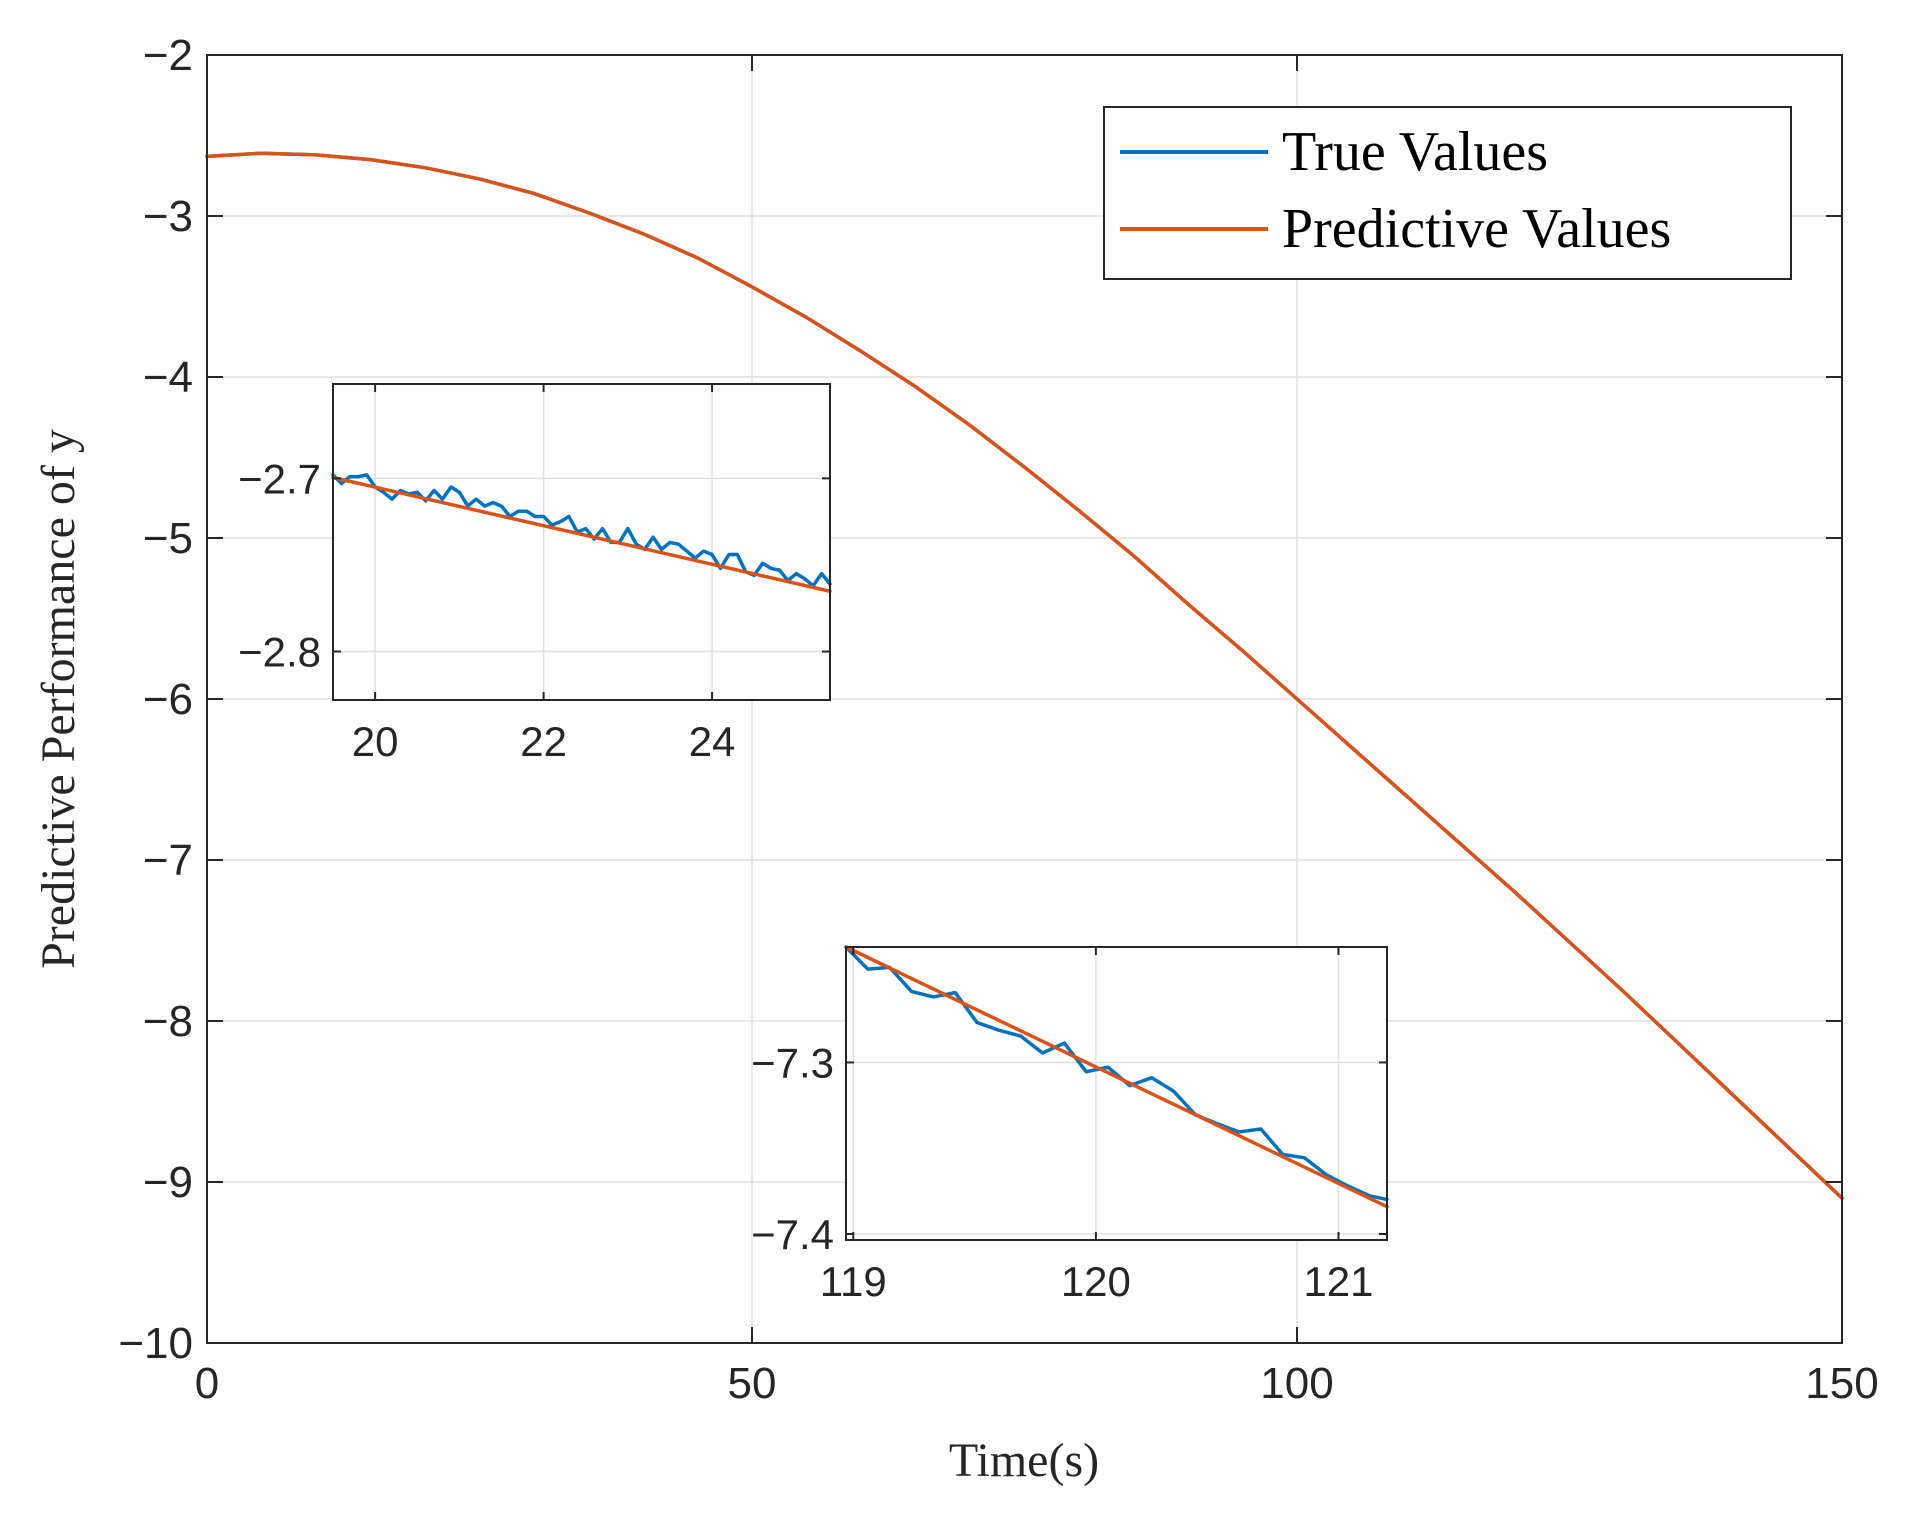 The image size is (1912, 1530). Describe the element at coordinates (375, 741) in the screenshot. I see `inset1-x-tick-label: 20` at that location.